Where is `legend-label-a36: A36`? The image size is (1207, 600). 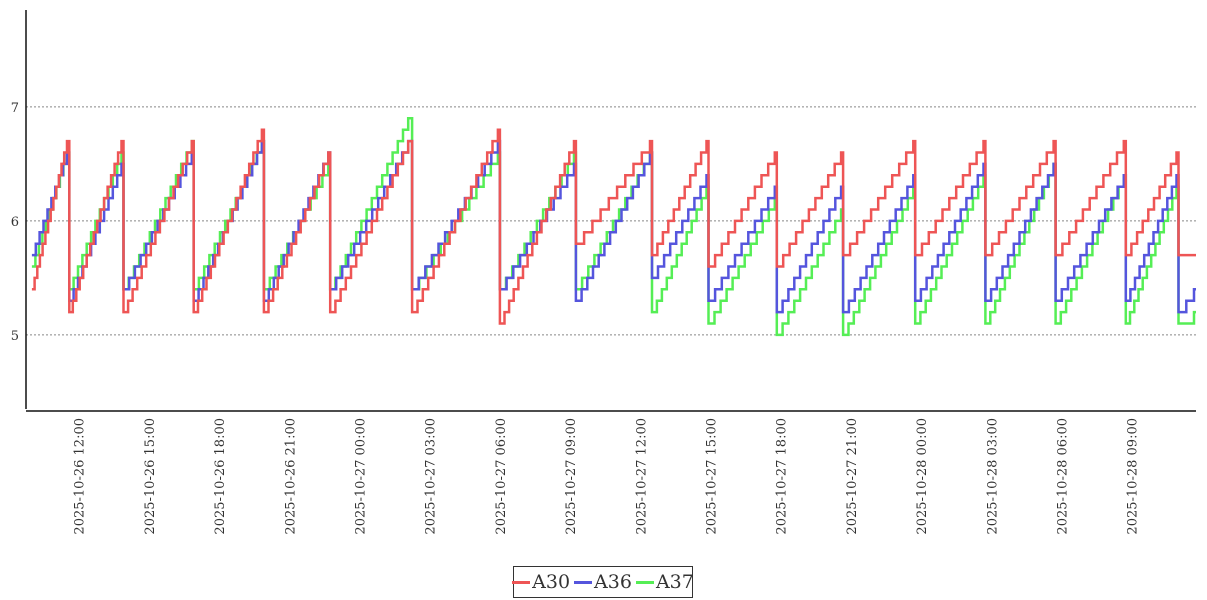 legend-label-a36: A36 is located at coordinates (613, 582).